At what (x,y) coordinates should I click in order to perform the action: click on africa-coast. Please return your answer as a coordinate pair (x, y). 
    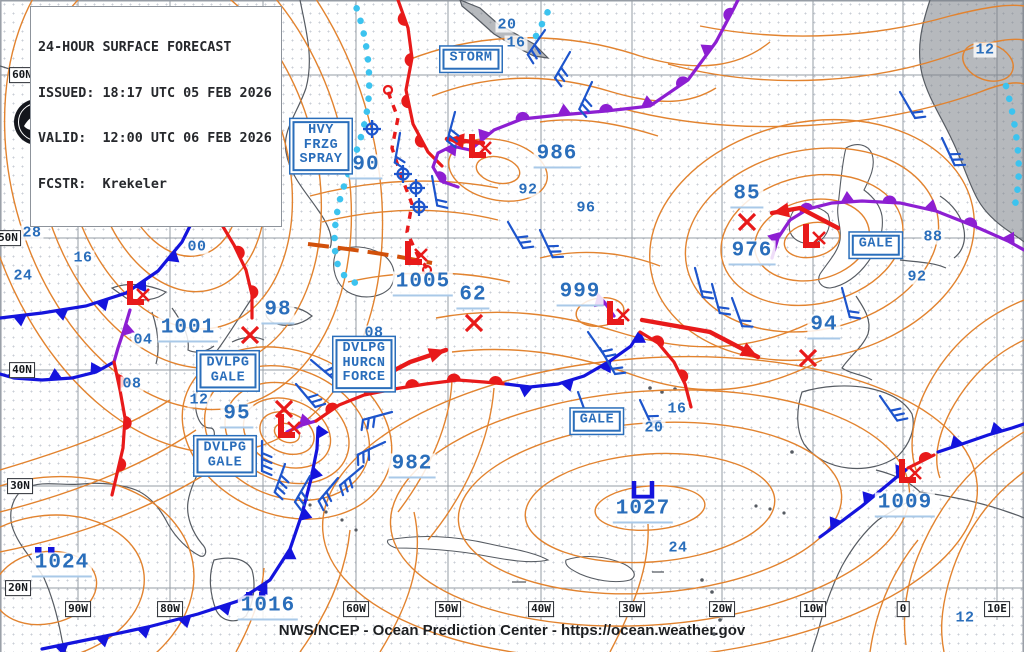
    Looking at the image, I should click on (917, 560).